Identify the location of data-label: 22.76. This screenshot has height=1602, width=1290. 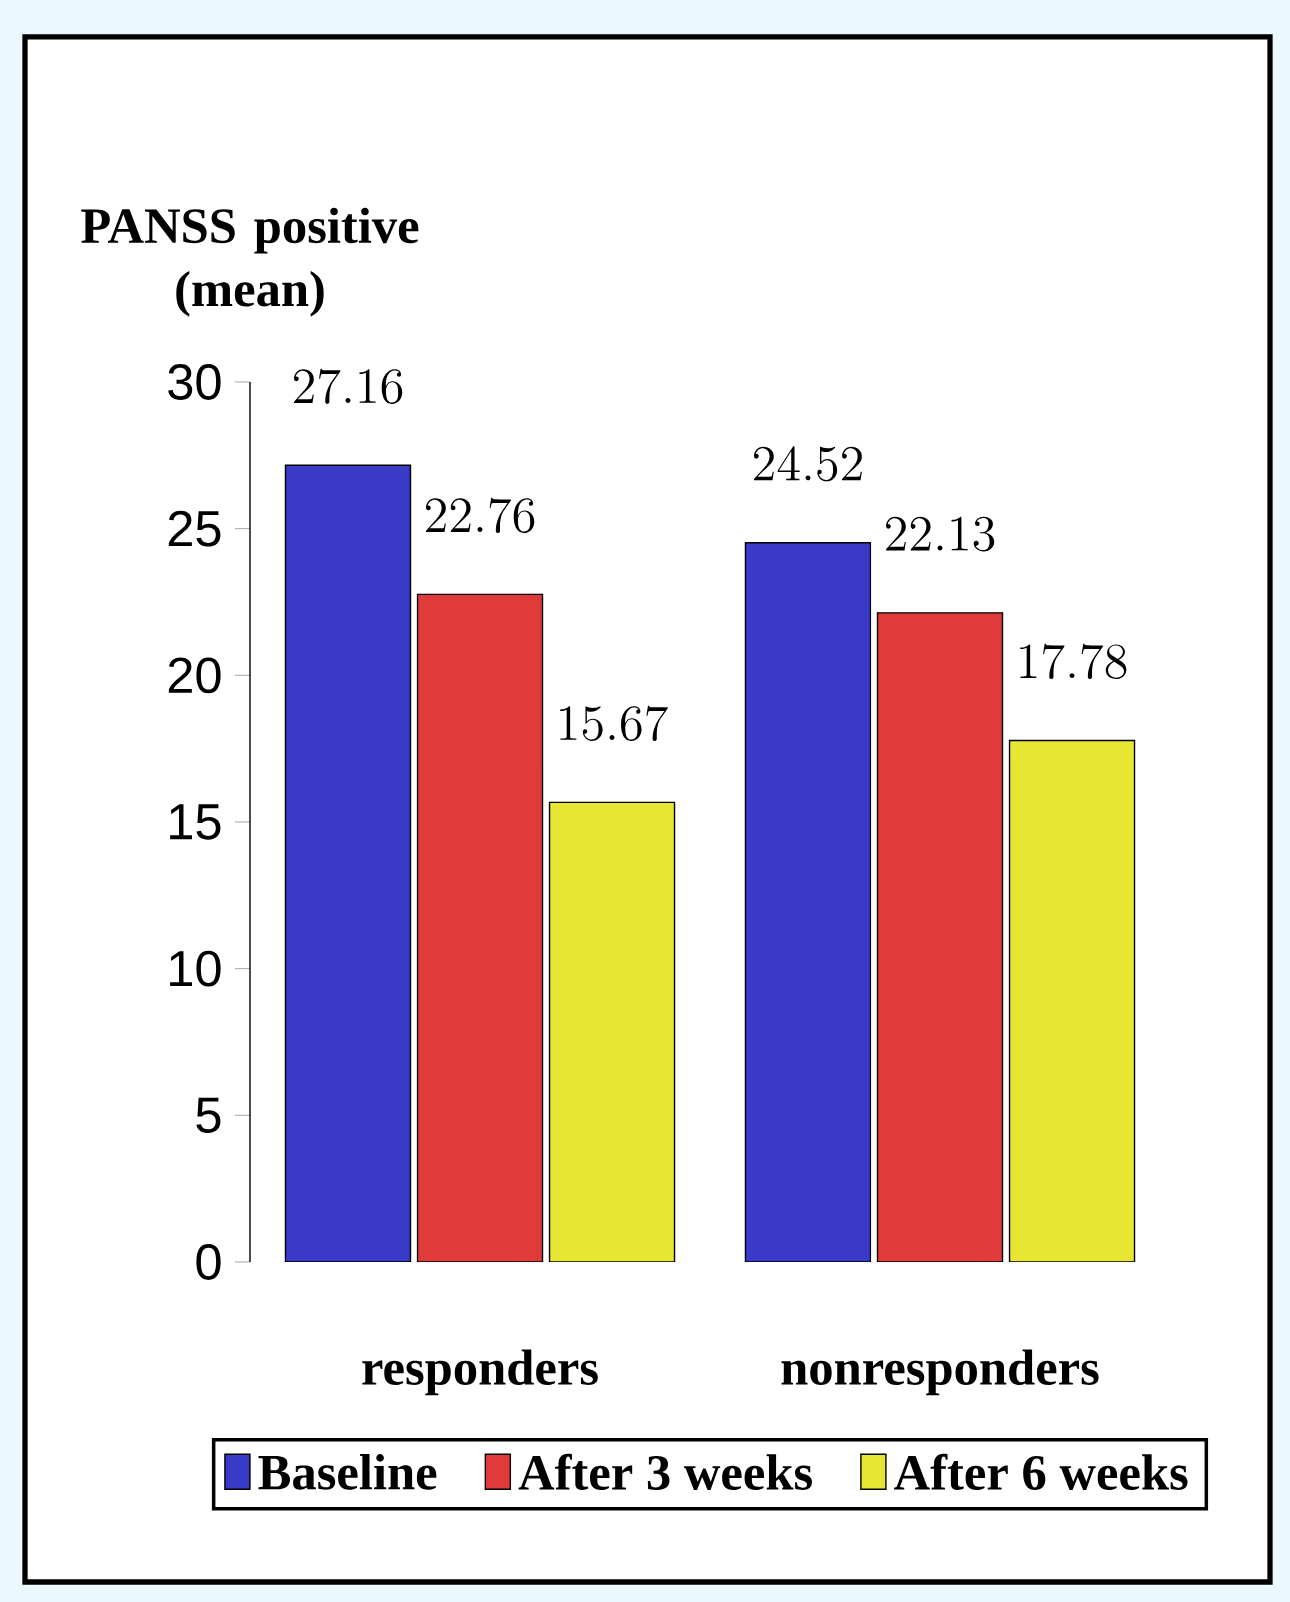
(480, 515).